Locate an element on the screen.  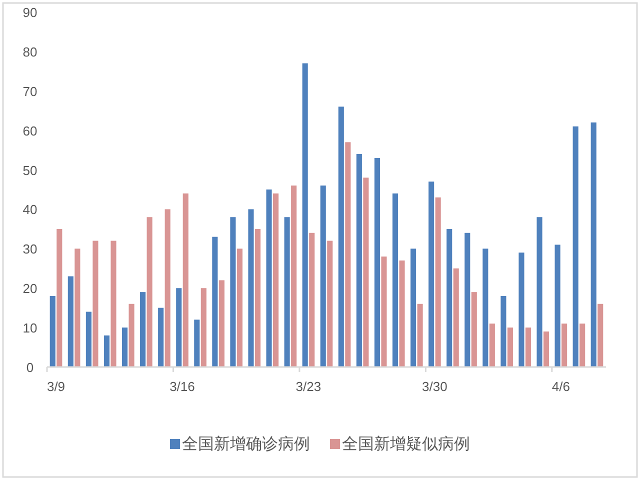
y-tick-label: 0 is located at coordinates (30, 367).